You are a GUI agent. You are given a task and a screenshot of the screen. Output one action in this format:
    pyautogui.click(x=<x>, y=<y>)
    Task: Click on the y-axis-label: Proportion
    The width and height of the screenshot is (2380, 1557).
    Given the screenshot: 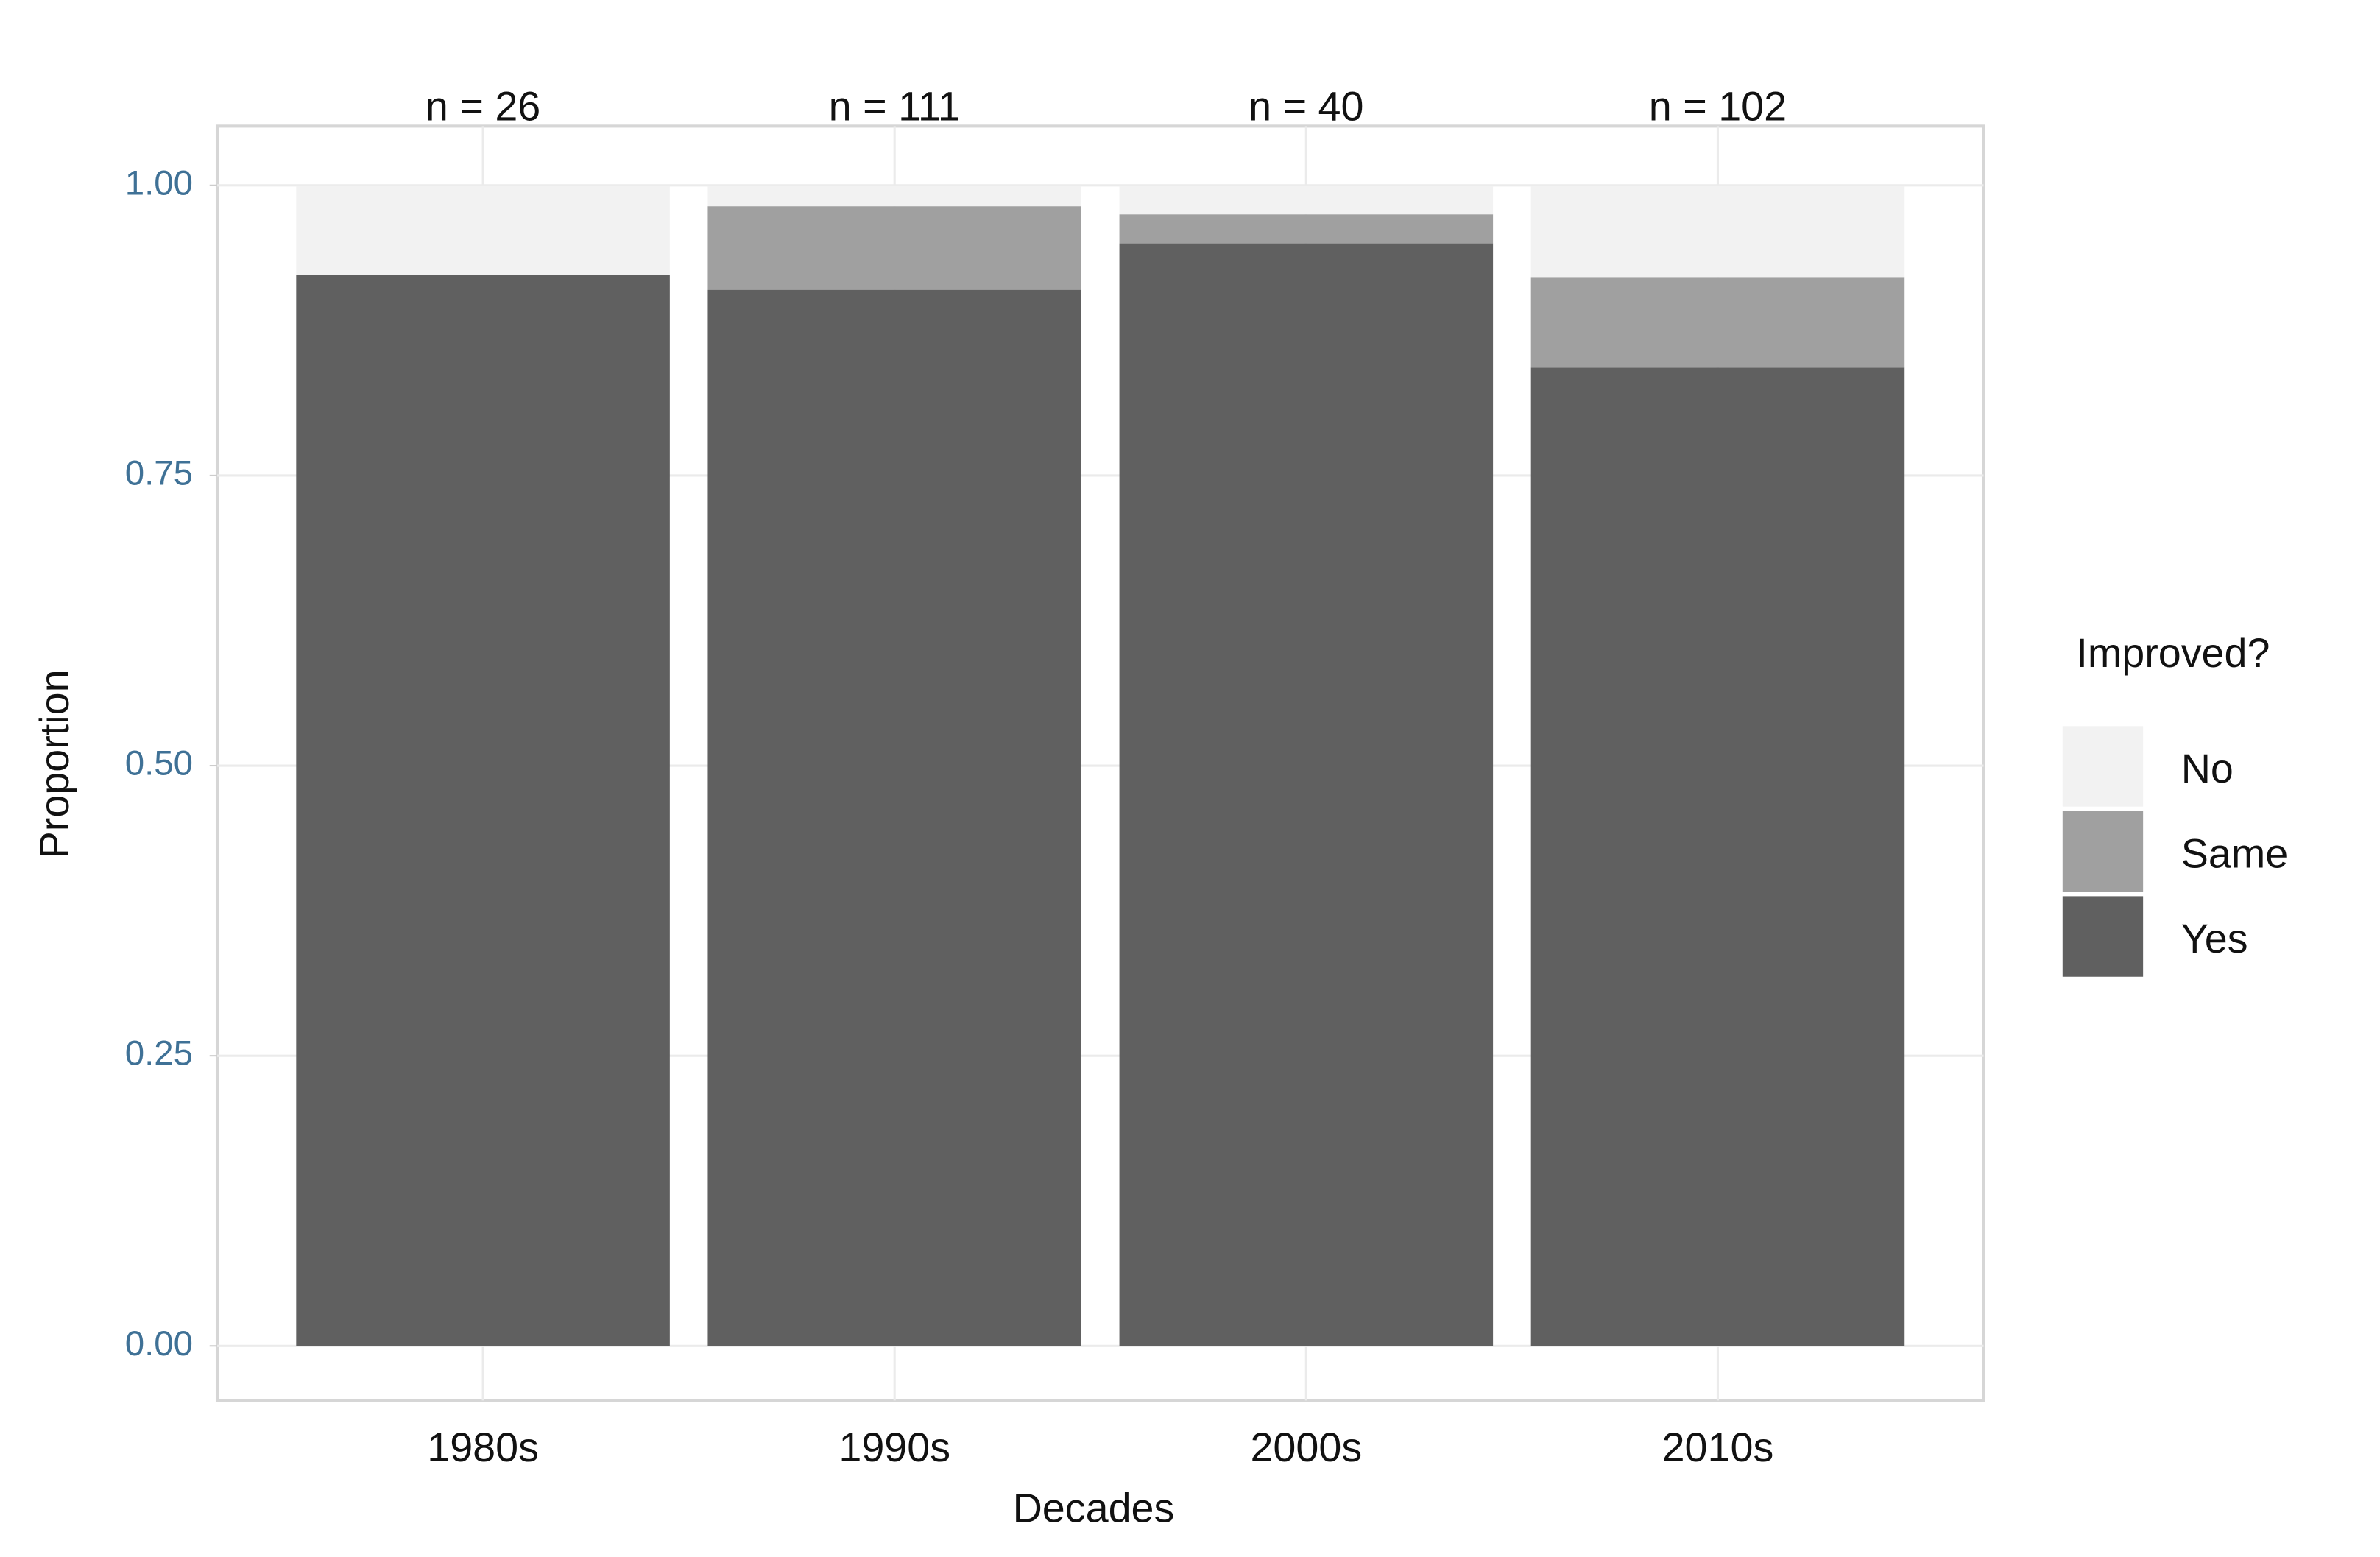 What is the action you would take?
    pyautogui.click(x=55, y=763)
    